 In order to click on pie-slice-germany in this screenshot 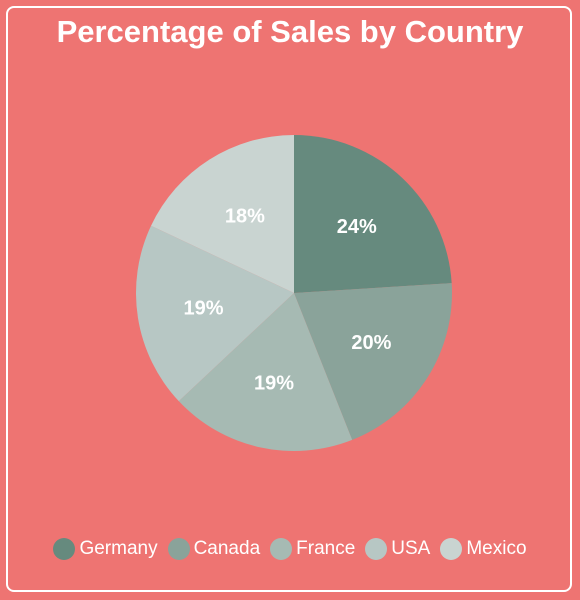, I will do `click(373, 214)`.